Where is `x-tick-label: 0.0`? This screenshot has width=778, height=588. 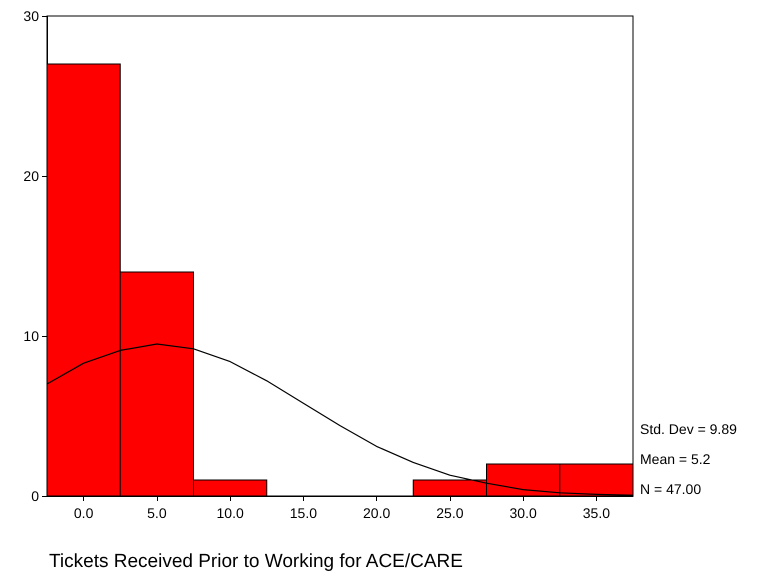 x-tick-label: 0.0 is located at coordinates (84, 513).